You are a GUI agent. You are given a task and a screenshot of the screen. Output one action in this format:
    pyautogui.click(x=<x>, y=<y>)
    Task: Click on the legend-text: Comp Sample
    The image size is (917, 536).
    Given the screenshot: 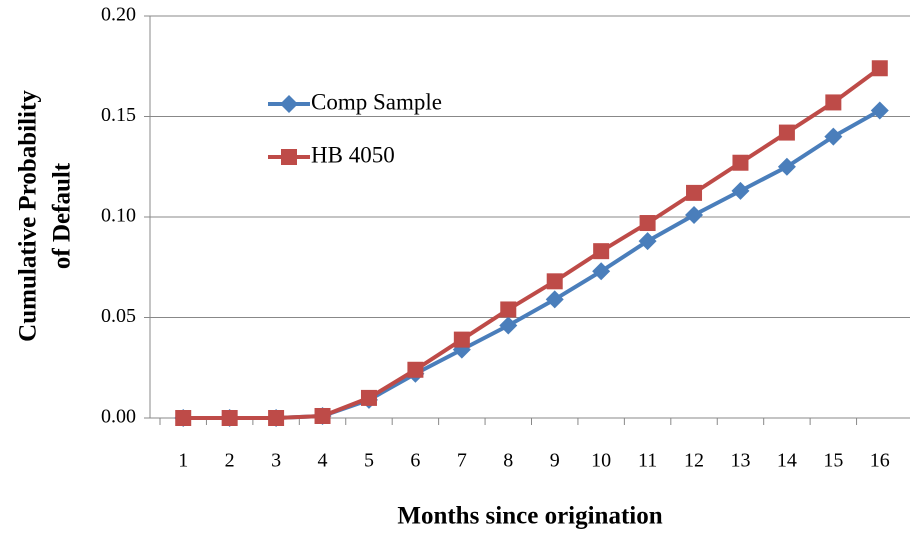 What is the action you would take?
    pyautogui.click(x=376, y=101)
    